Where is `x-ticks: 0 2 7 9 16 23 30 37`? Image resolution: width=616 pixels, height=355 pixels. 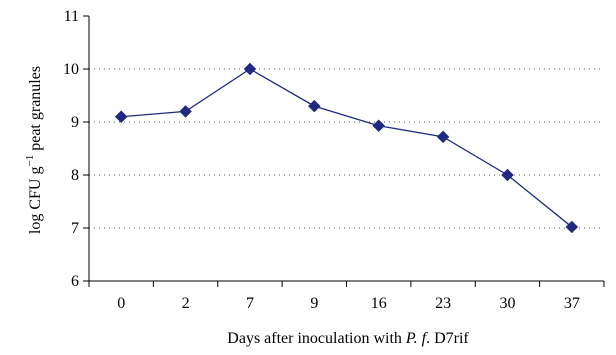 x-ticks: 0 2 7 9 16 23 30 37 is located at coordinates (346, 296).